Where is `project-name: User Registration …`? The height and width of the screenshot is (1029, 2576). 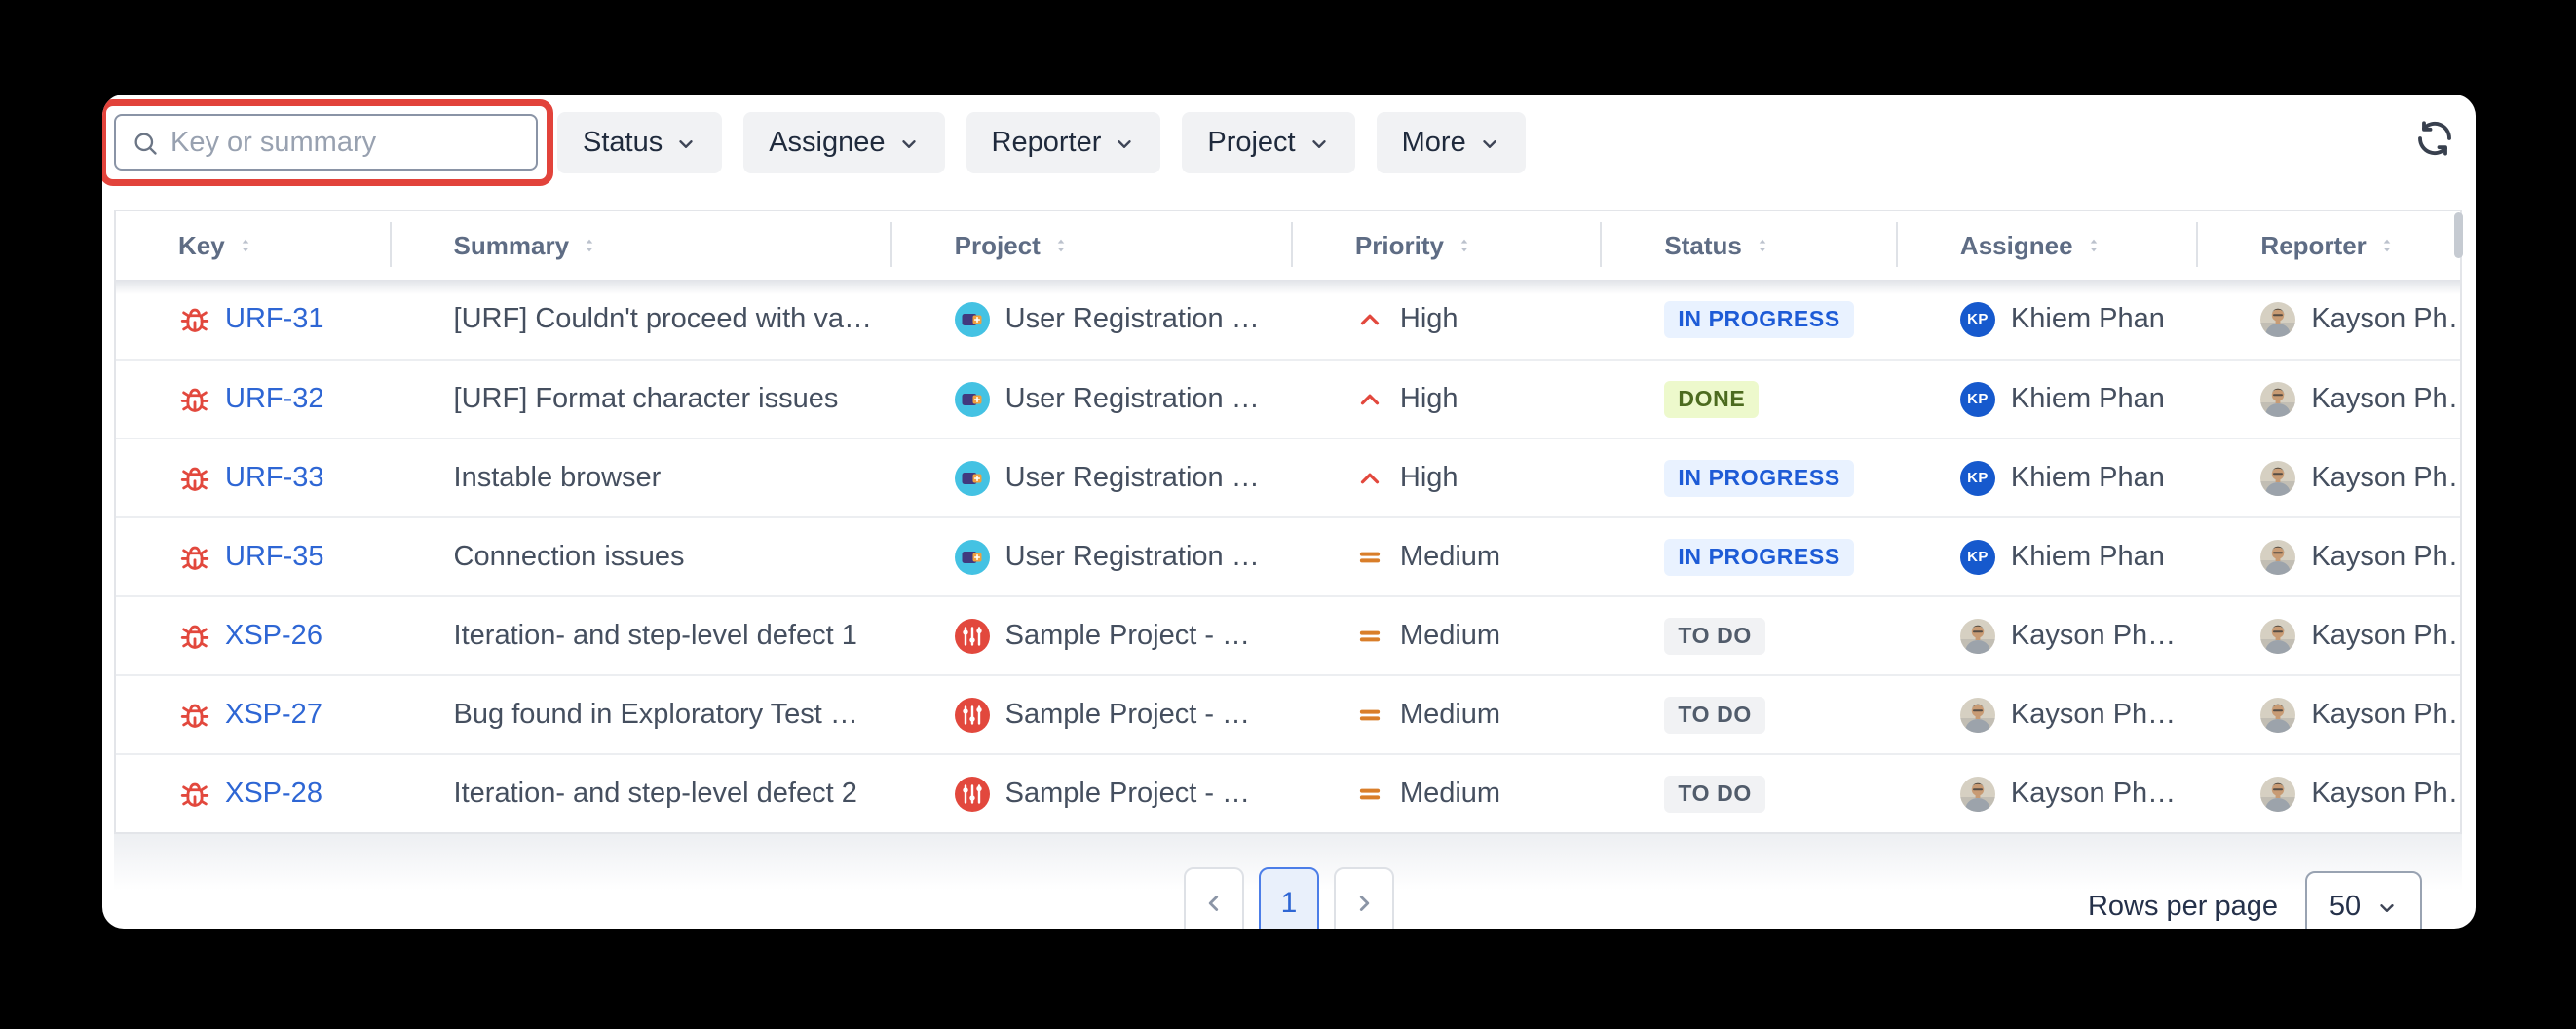 project-name: User Registration … is located at coordinates (1132, 399).